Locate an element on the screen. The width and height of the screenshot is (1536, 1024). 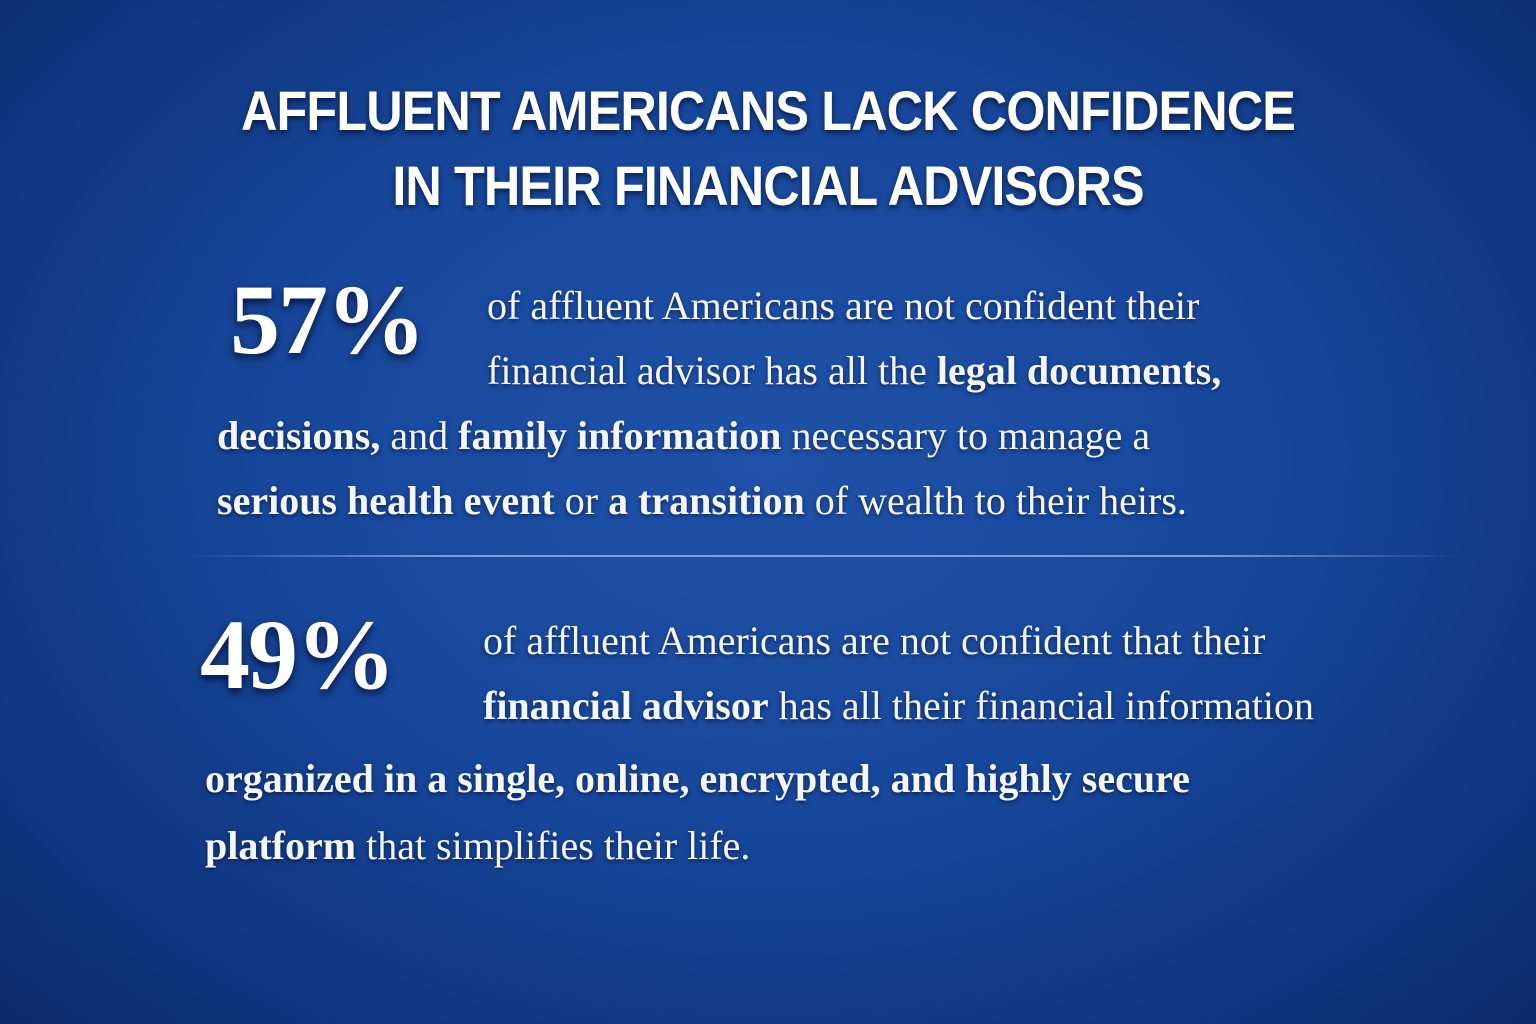
section-divider is located at coordinates (825, 556).